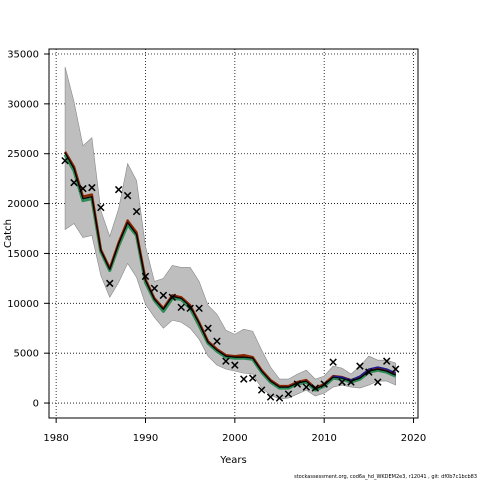  I want to click on y-tick-label: 35000, so click(23, 54).